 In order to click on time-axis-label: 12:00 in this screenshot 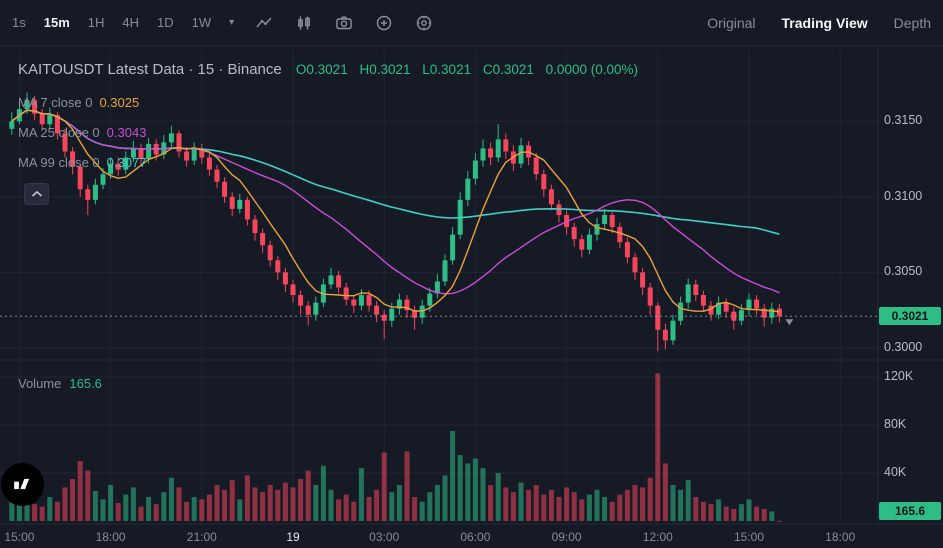, I will do `click(657, 537)`.